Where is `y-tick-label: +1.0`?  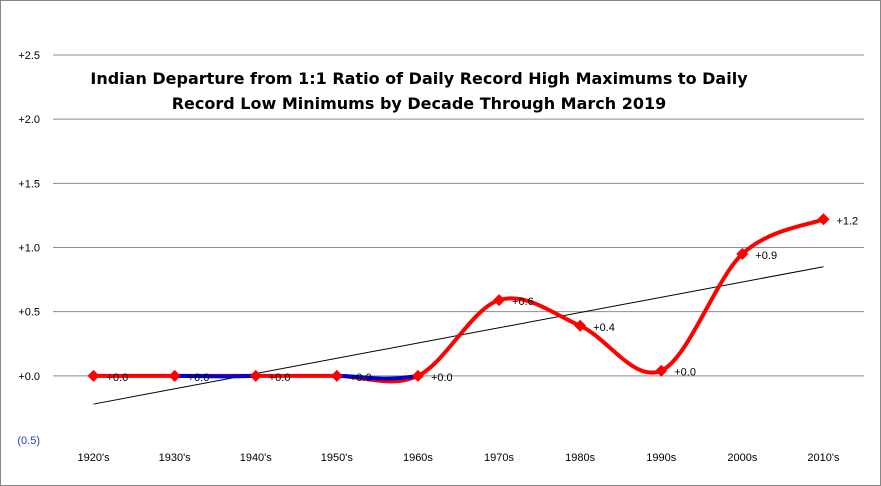
y-tick-label: +1.0 is located at coordinates (29, 249).